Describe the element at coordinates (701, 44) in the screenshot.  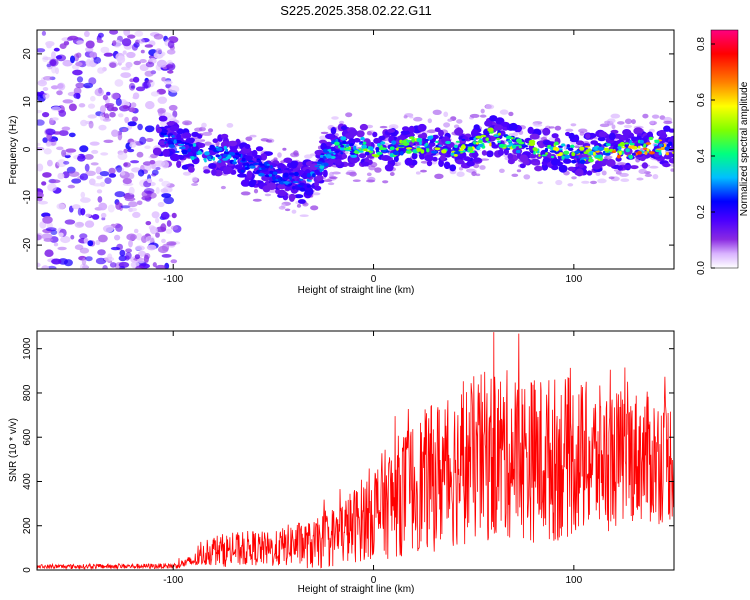
I see `colorbar-tick-label: 0.8` at that location.